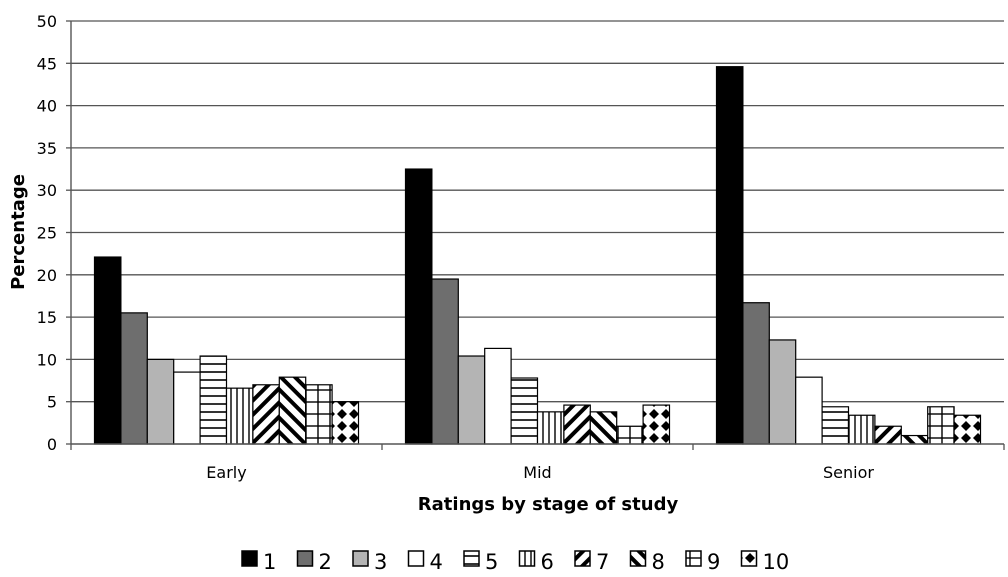  Describe the element at coordinates (547, 562) in the screenshot. I see `legend-label: 6` at that location.